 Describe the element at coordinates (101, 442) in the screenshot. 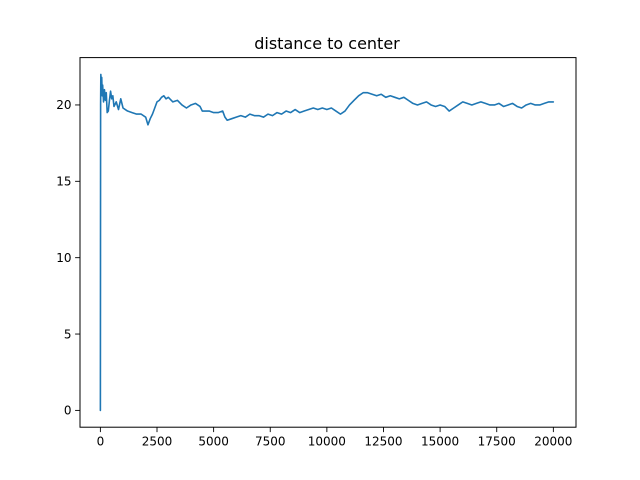

I see `x-tick-label: 0` at that location.